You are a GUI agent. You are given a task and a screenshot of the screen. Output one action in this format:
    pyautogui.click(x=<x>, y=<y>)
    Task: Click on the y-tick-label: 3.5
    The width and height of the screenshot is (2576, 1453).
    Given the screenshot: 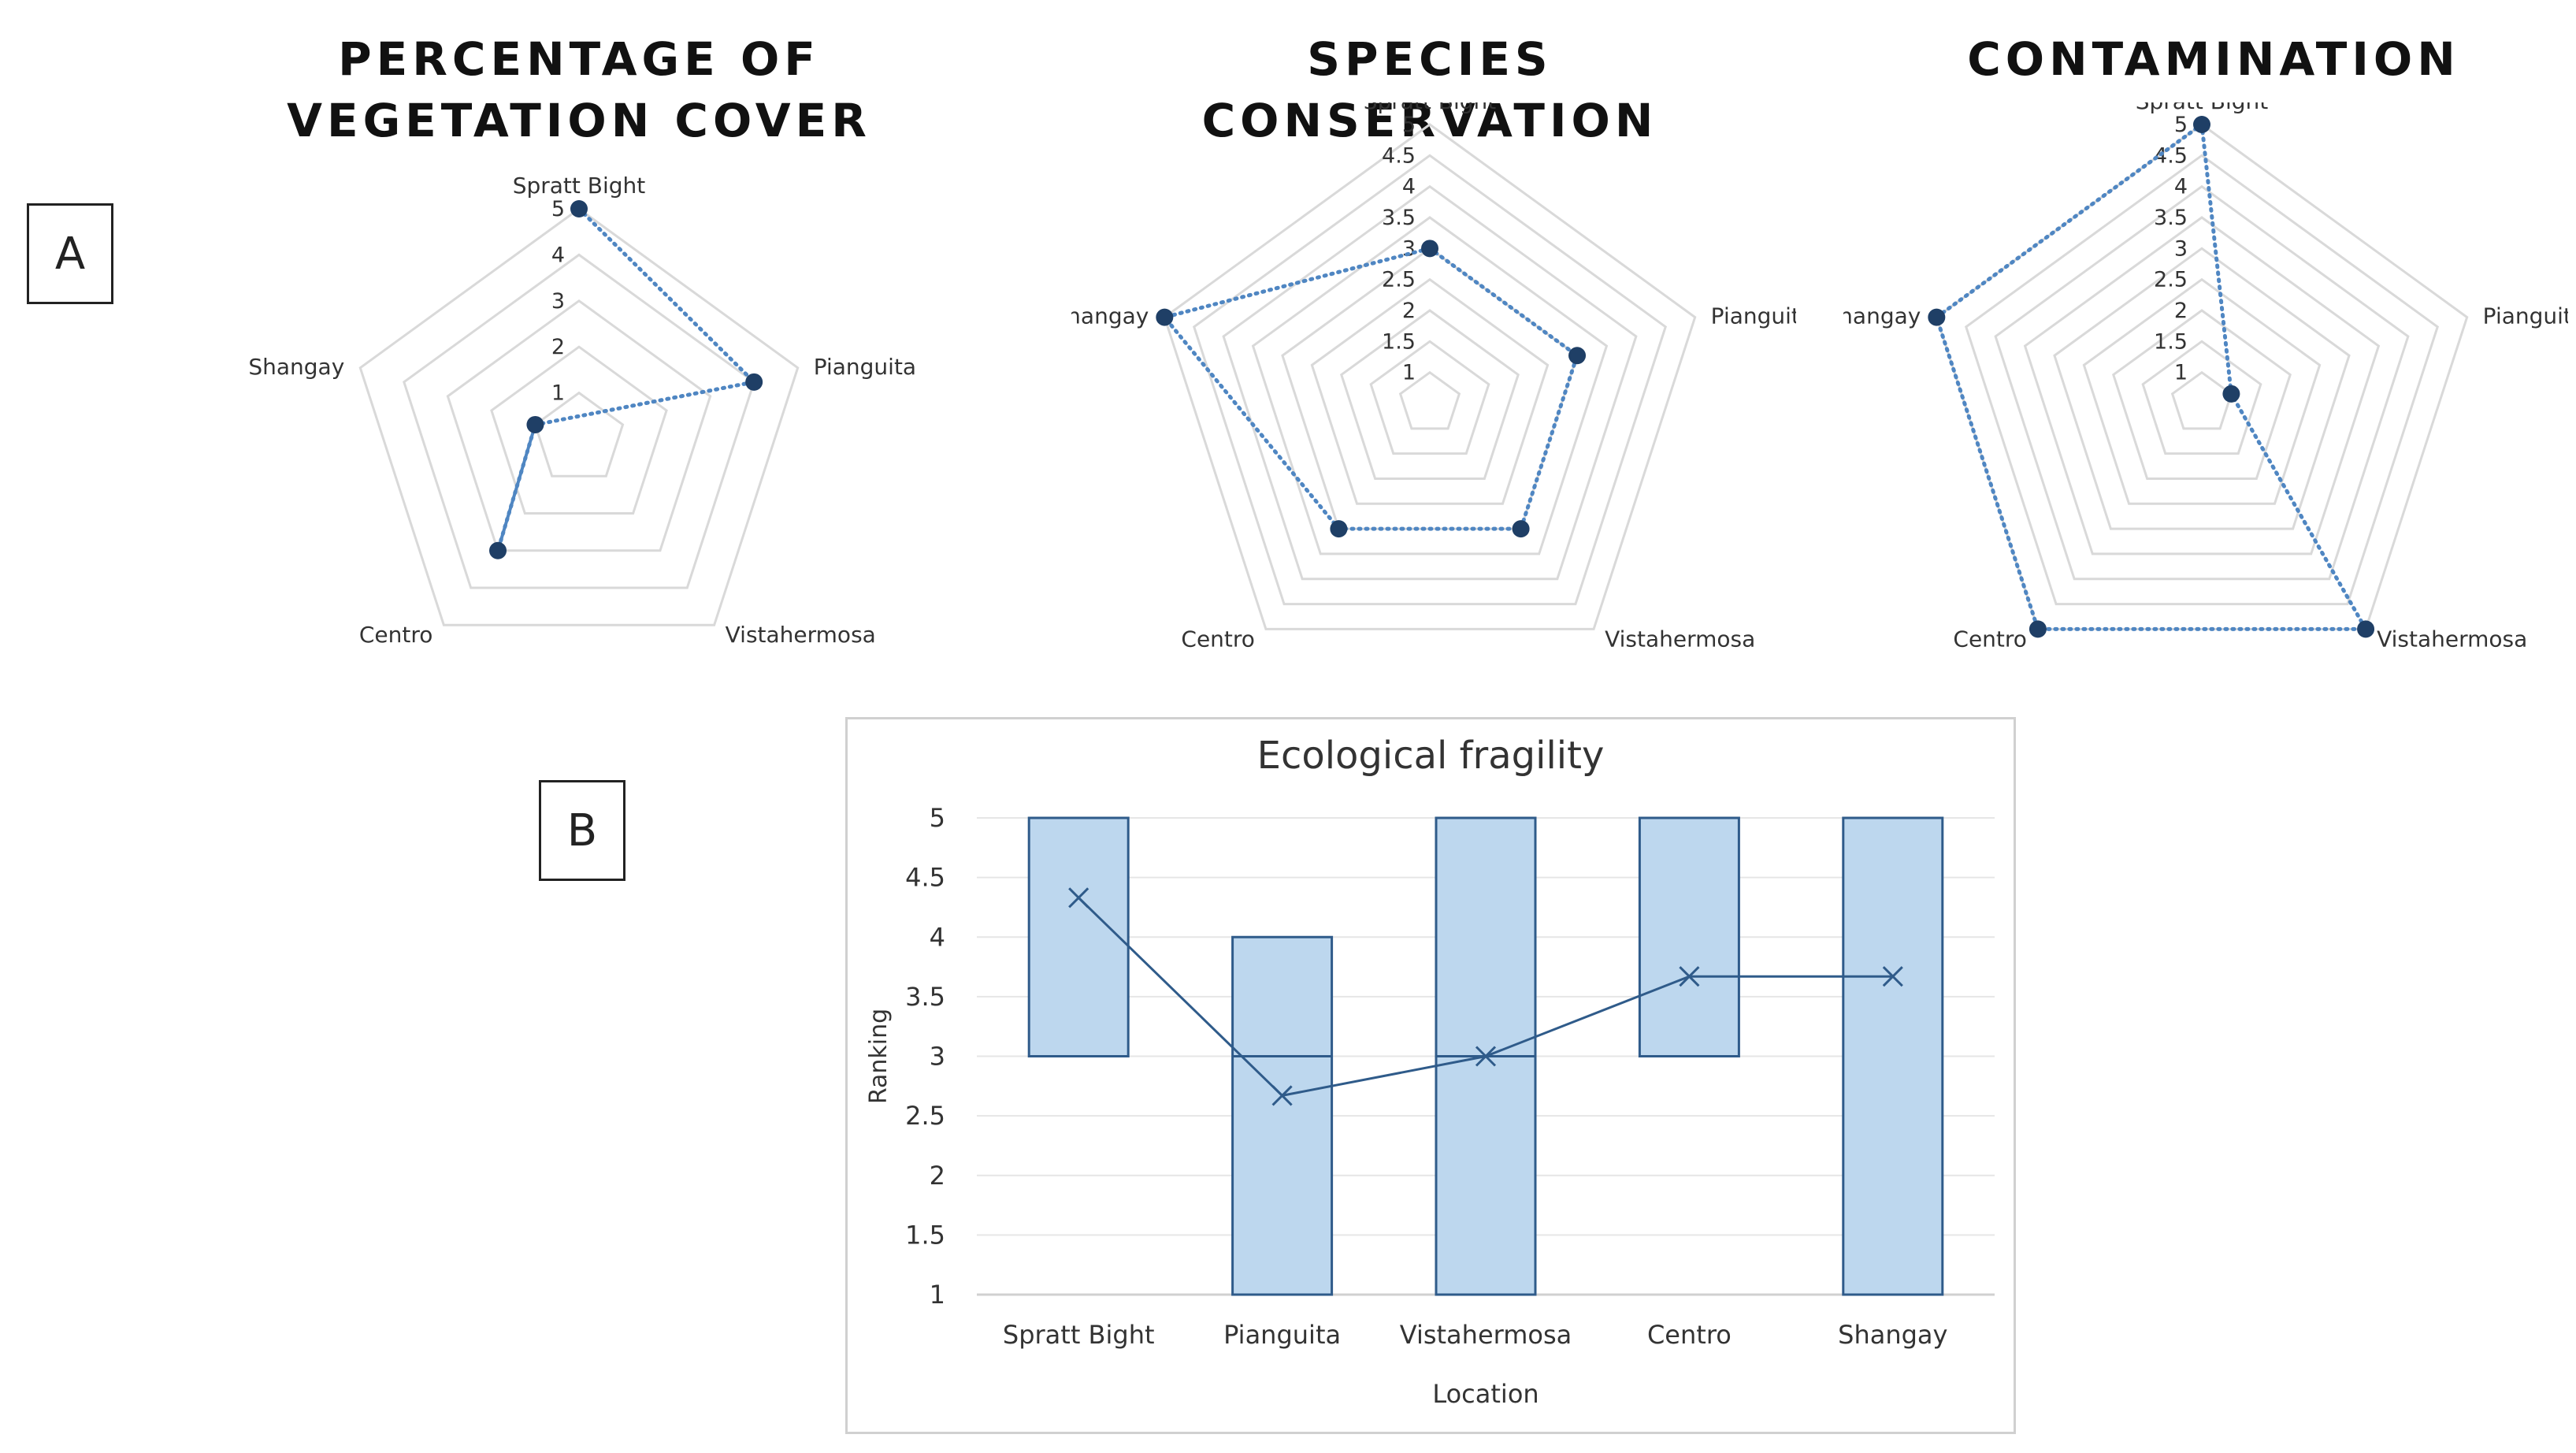 What is the action you would take?
    pyautogui.click(x=925, y=997)
    